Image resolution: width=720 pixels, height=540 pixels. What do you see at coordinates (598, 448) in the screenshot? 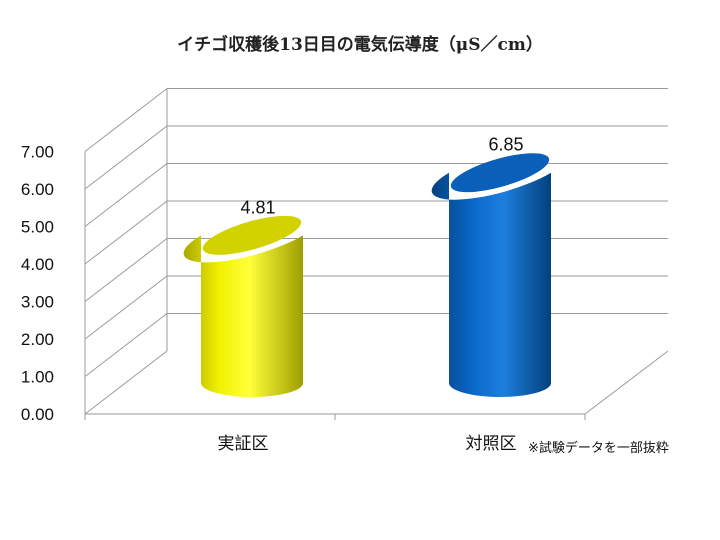
I see `footnote: ※試験データを一部抜粋` at bounding box center [598, 448].